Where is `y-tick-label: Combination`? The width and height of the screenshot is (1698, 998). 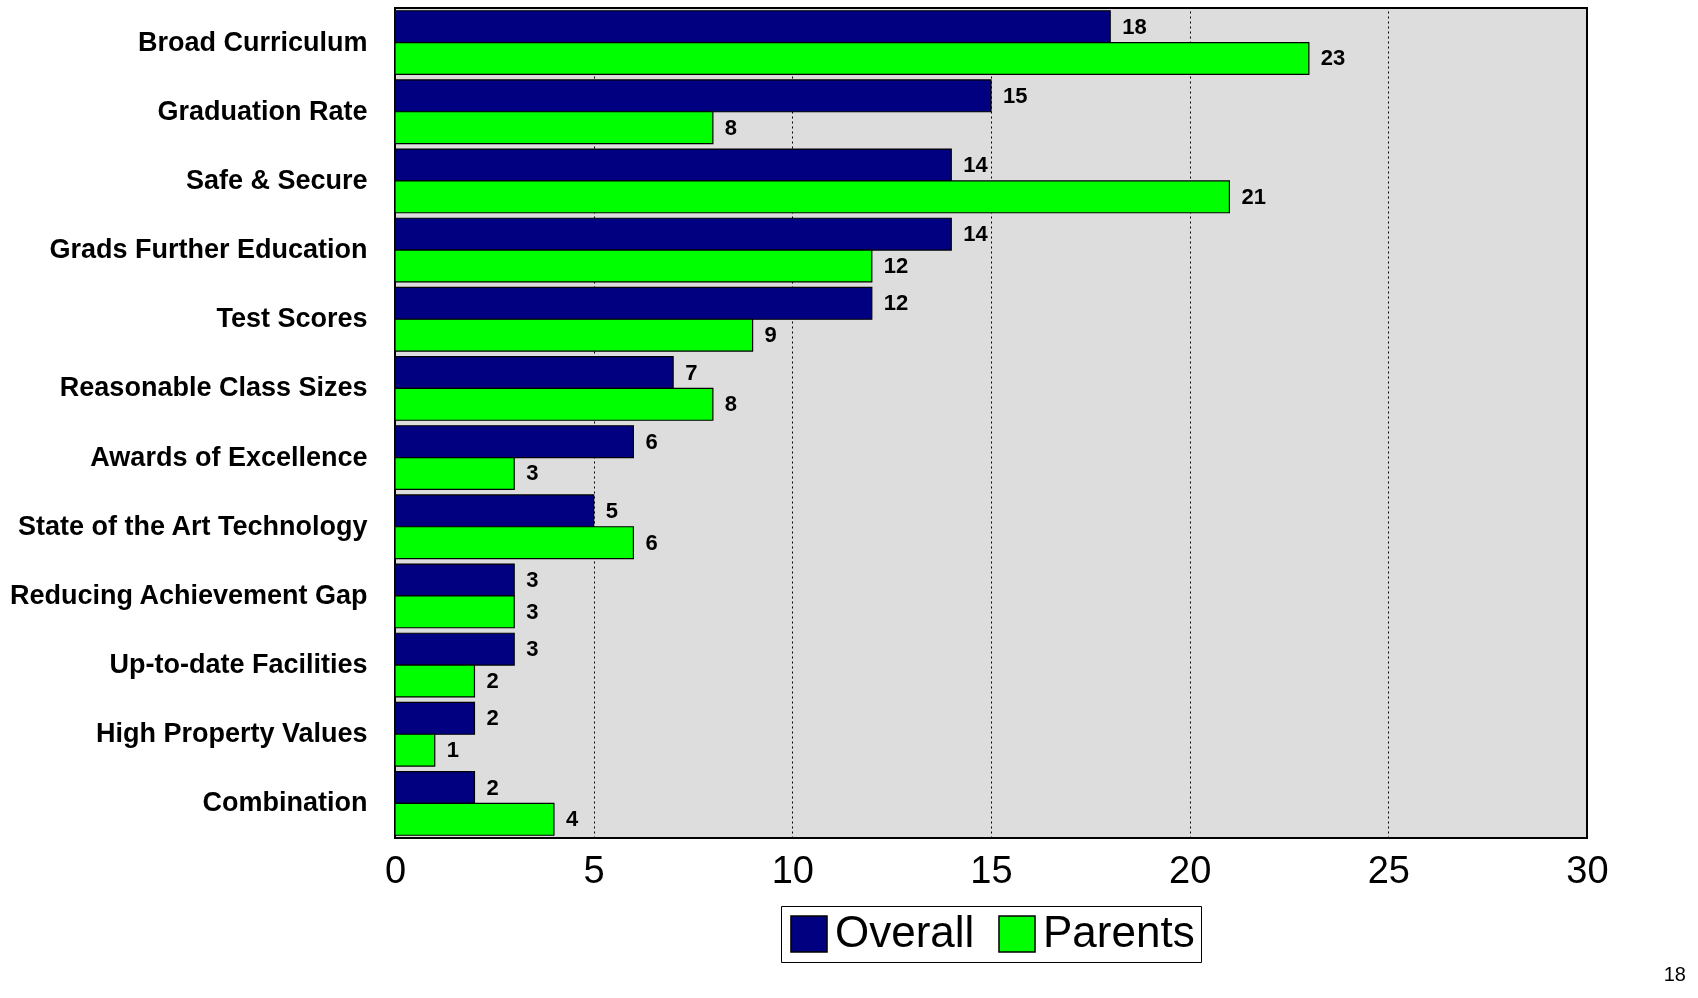
y-tick-label: Combination is located at coordinates (285, 802).